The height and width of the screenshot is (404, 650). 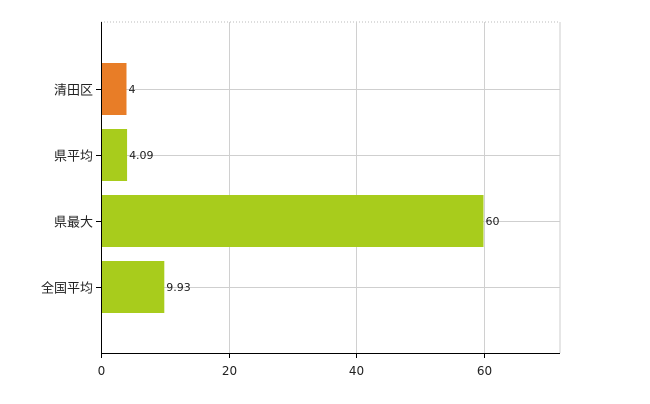 What do you see at coordinates (73, 157) in the screenshot?
I see `category-label: 県平均` at bounding box center [73, 157].